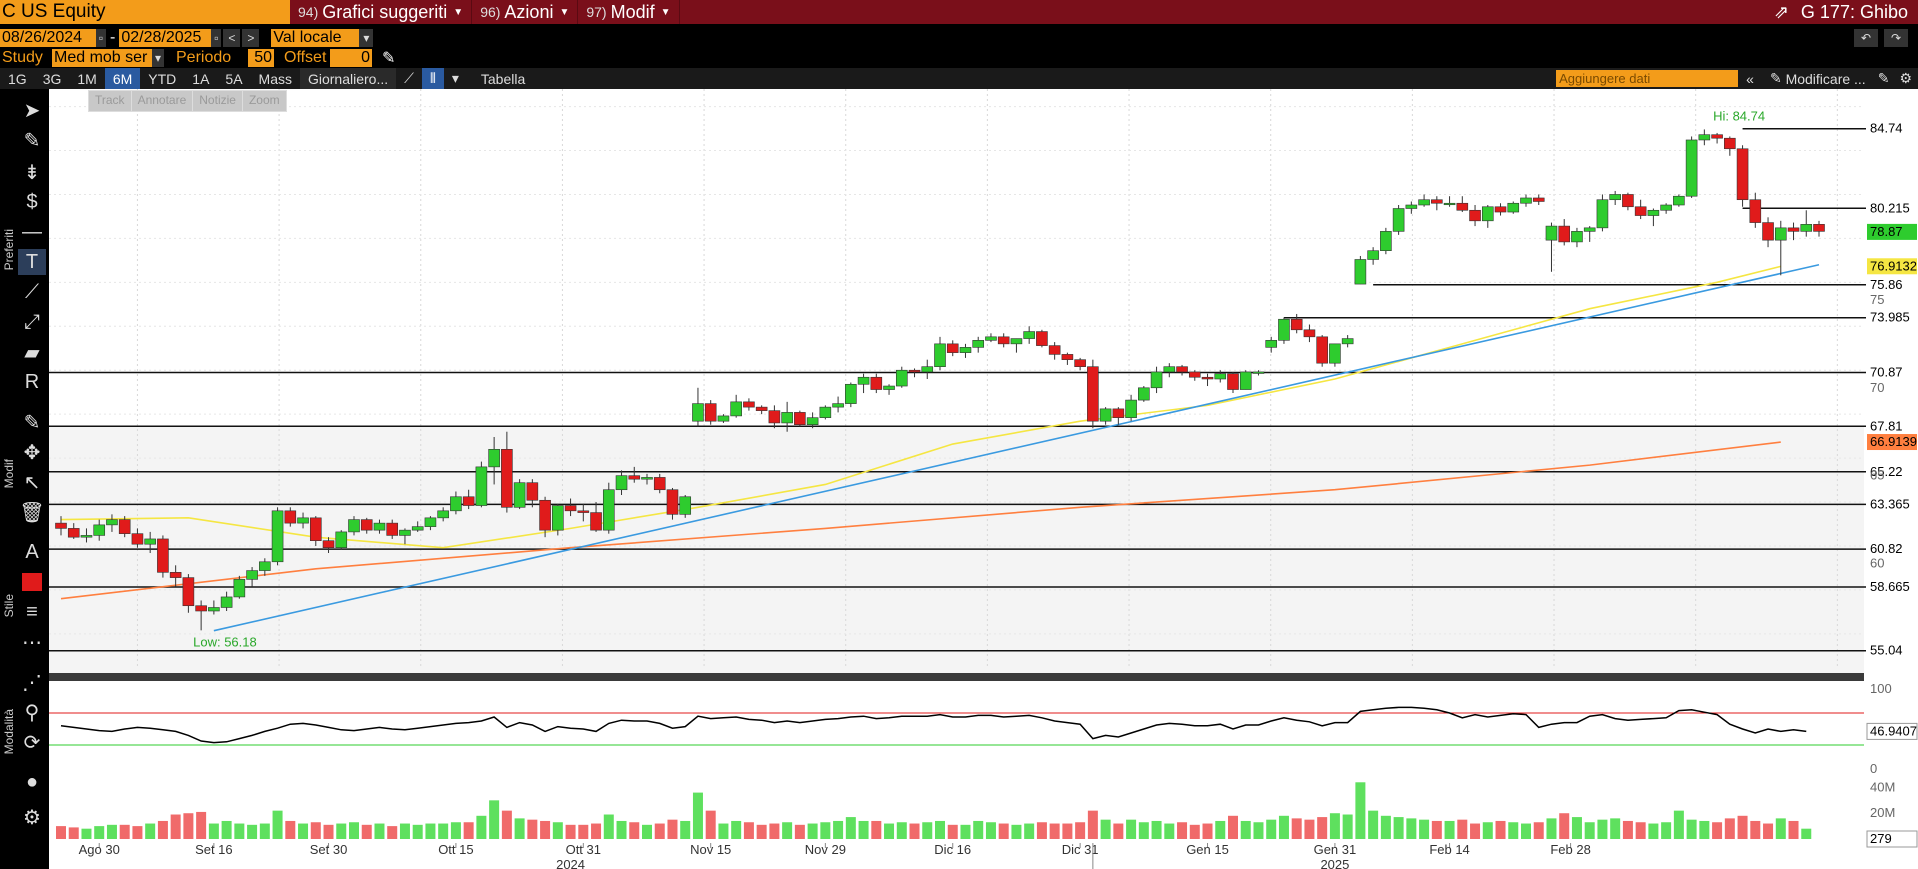 This screenshot has height=869, width=1918. I want to click on undo-icon: ↶, so click(1866, 38).